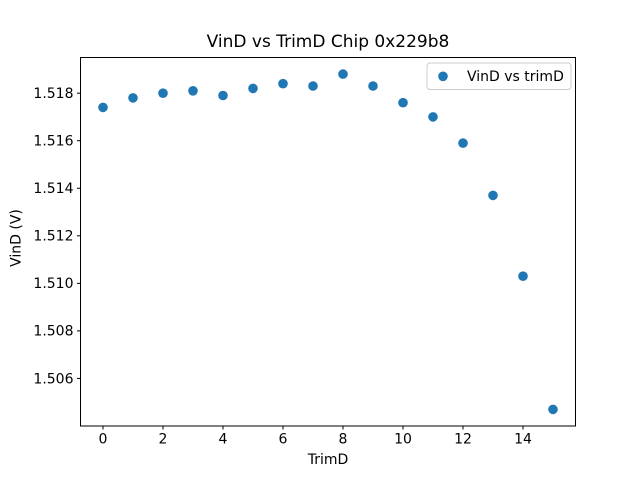 The image size is (640, 484). I want to click on y-tick-label: 1.514, so click(53, 189).